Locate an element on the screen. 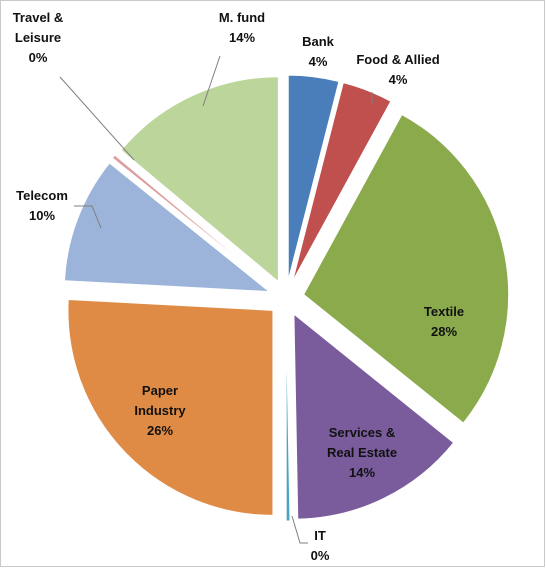  slice-label-travel-and-leisure: Travel & Leisure 0% is located at coordinates (38, 37).